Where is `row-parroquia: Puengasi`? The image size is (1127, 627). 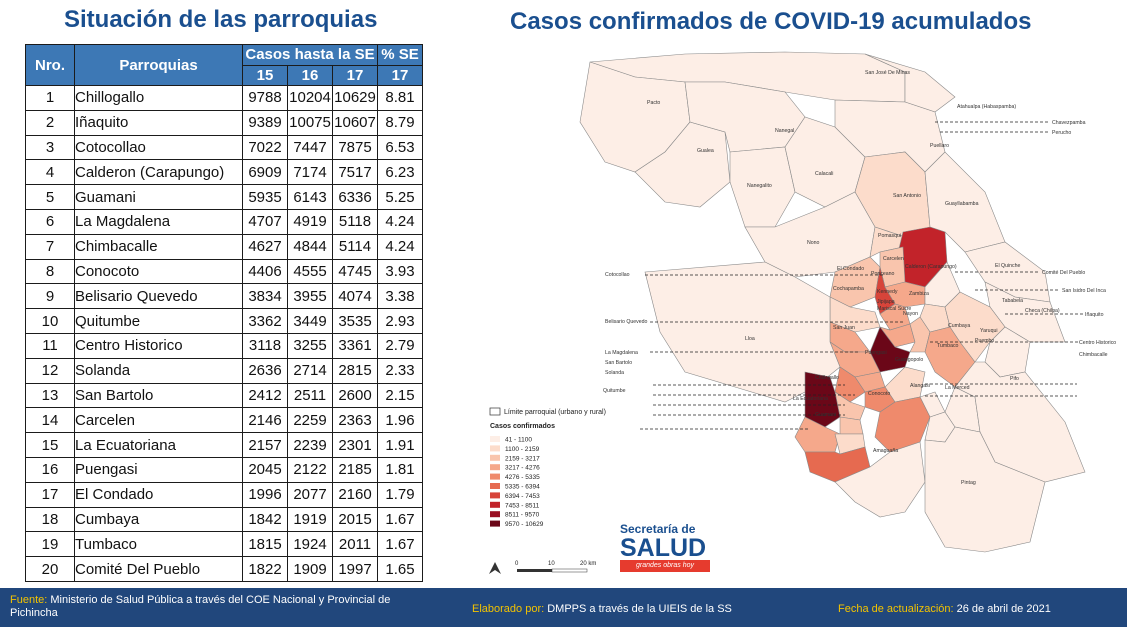 row-parroquia: Puengasi is located at coordinates (158, 469).